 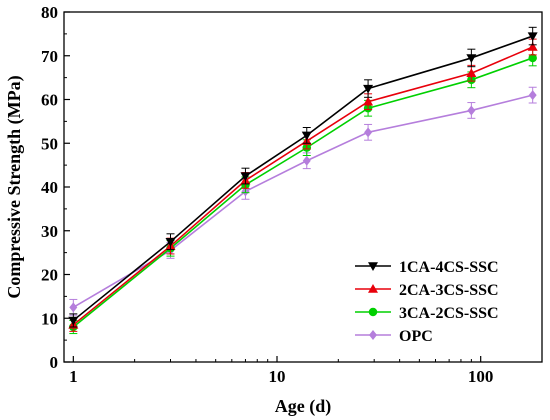 I want to click on x-tick-label: 100, so click(x=481, y=376).